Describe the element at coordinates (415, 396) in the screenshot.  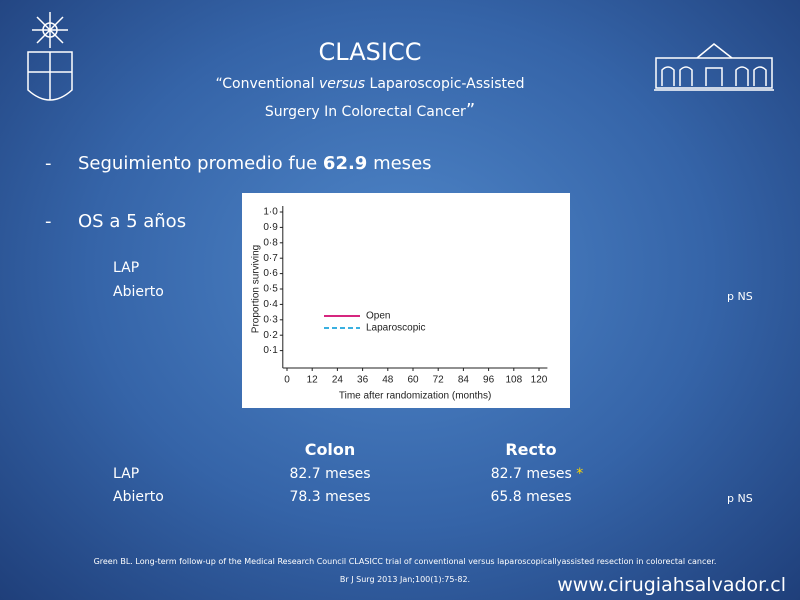
I see `x-axis-label: Time after randomization (months)` at that location.